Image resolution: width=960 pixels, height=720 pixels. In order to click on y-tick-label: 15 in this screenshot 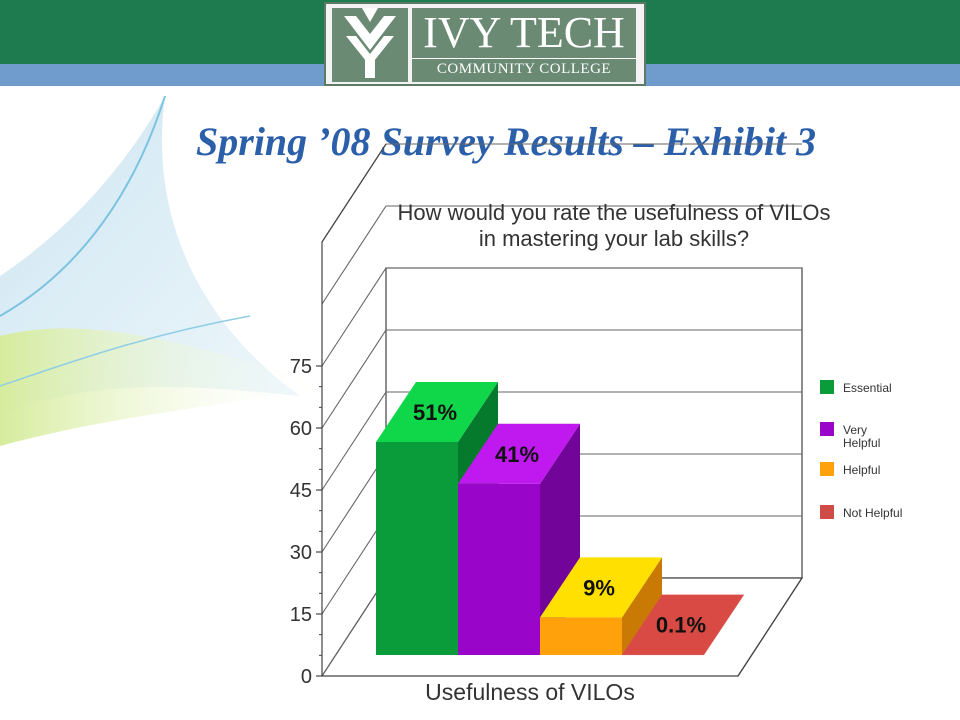, I will do `click(301, 615)`.